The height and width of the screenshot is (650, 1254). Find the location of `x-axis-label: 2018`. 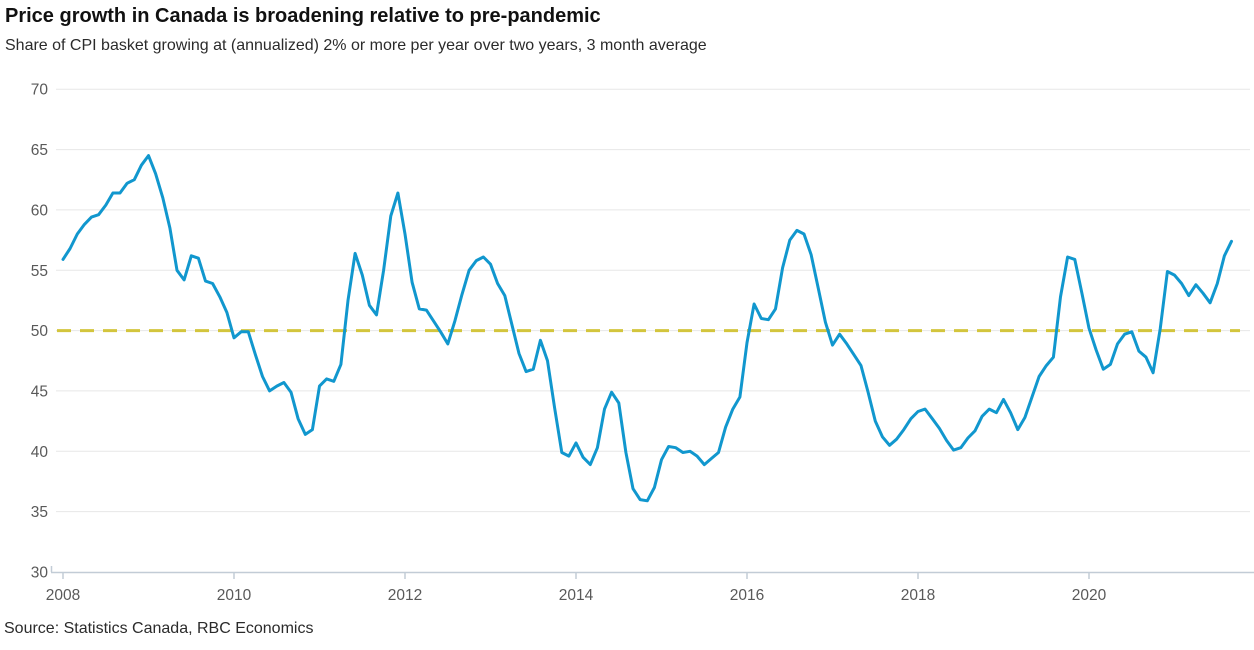

x-axis-label: 2018 is located at coordinates (918, 595).